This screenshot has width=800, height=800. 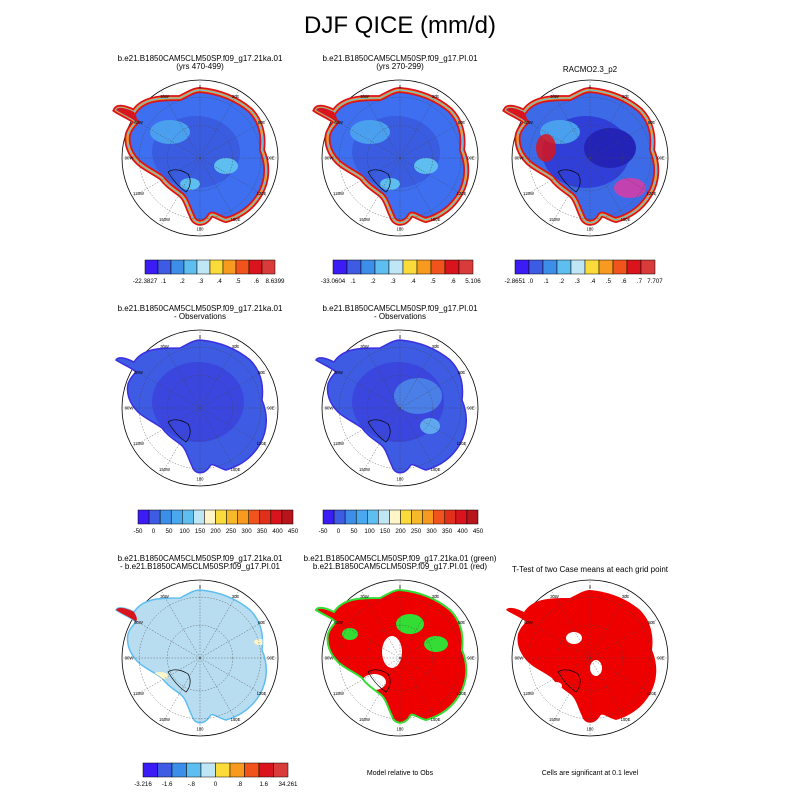 I want to click on colorbar-tick-label: .1, so click(x=353, y=281).